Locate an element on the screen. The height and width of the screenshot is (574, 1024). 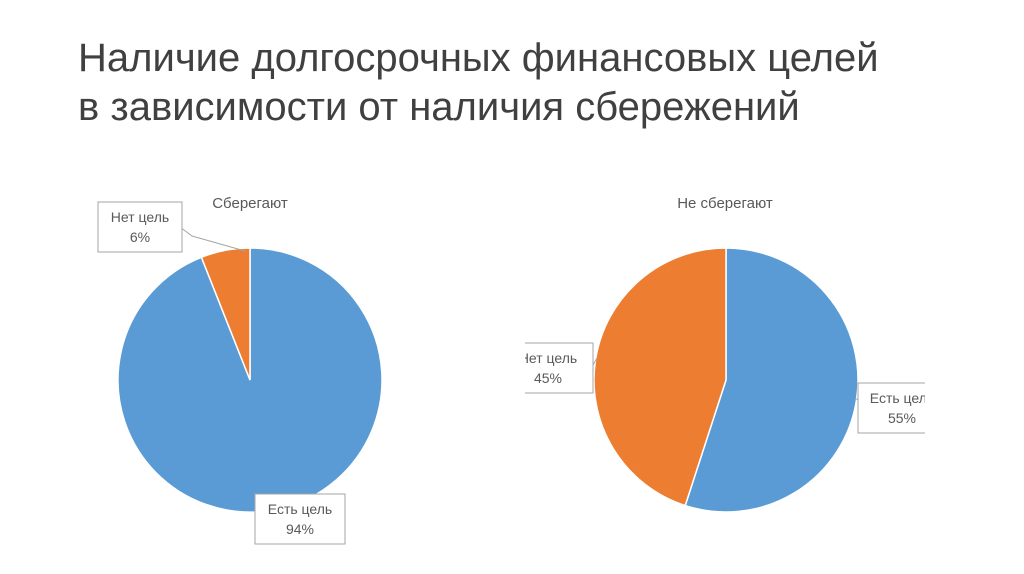
data-label-value: 45% is located at coordinates (548, 378).